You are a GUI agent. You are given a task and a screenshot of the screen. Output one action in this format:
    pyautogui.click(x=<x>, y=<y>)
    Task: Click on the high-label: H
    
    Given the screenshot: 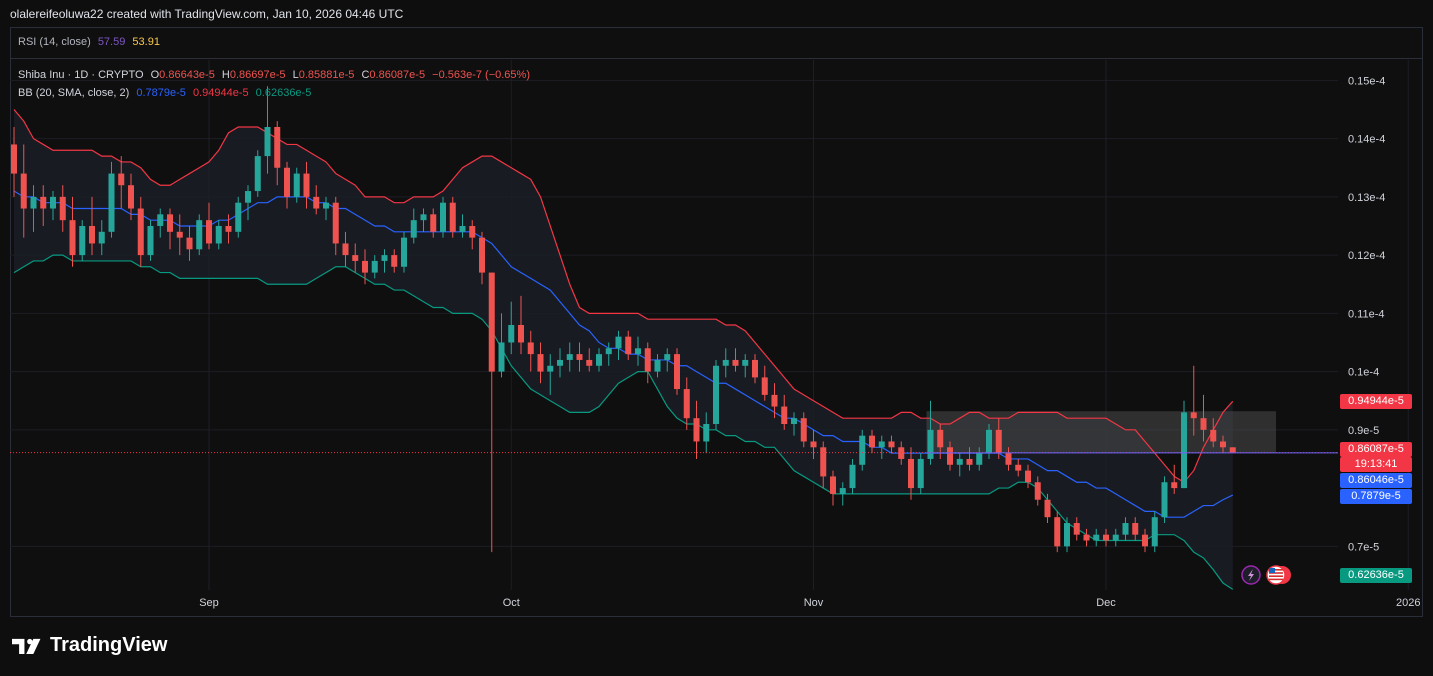 What is the action you would take?
    pyautogui.click(x=225, y=75)
    